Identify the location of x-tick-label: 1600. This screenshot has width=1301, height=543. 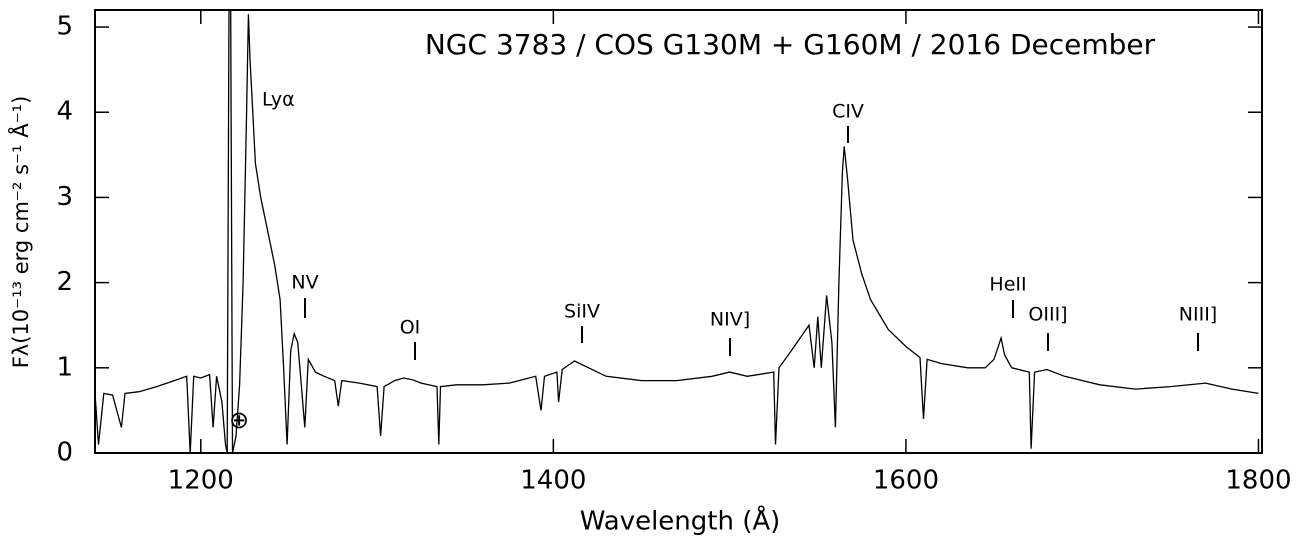
(906, 481).